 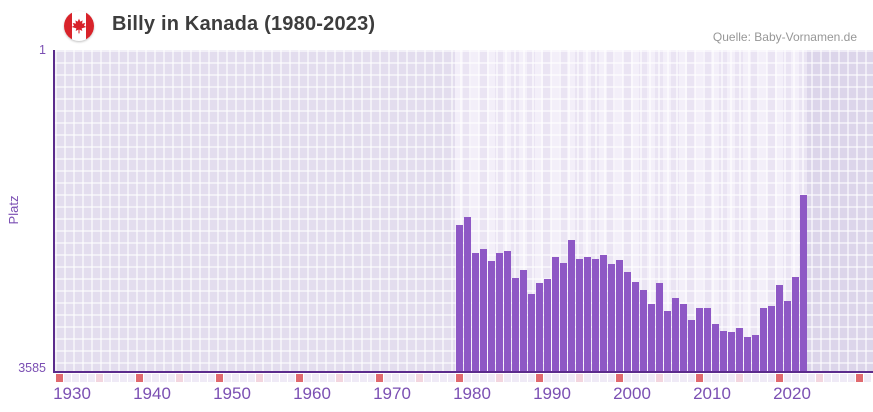 I want to click on x-axis-label-2000: 2000, so click(x=632, y=393).